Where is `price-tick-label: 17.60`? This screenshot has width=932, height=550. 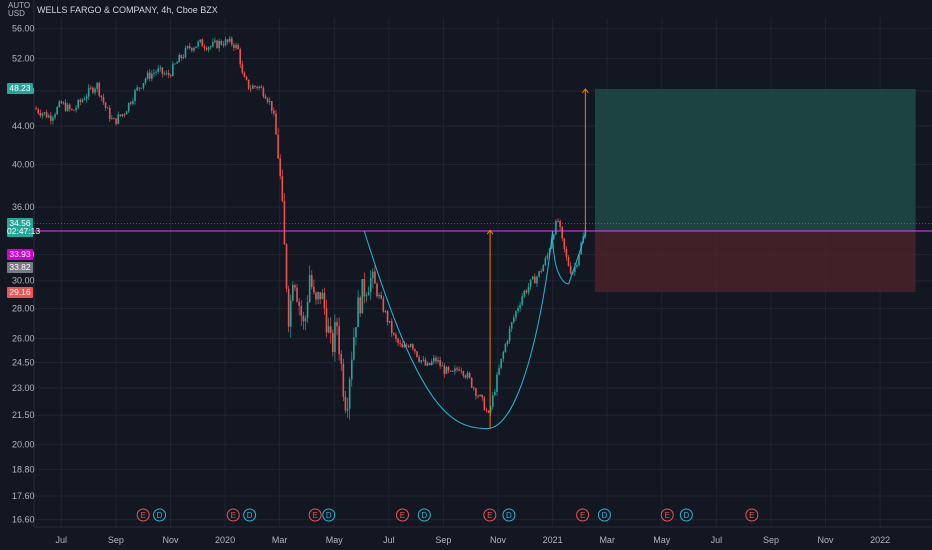 price-tick-label: 17.60 is located at coordinates (23, 496).